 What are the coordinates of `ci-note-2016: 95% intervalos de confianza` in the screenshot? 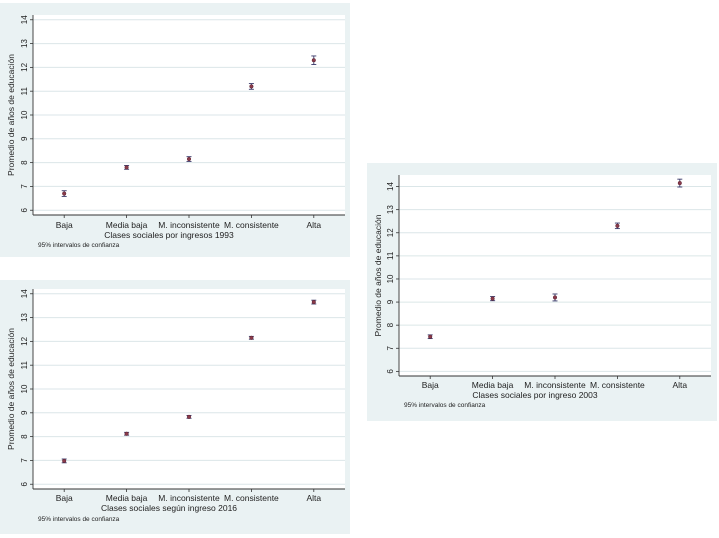 It's located at (79, 519).